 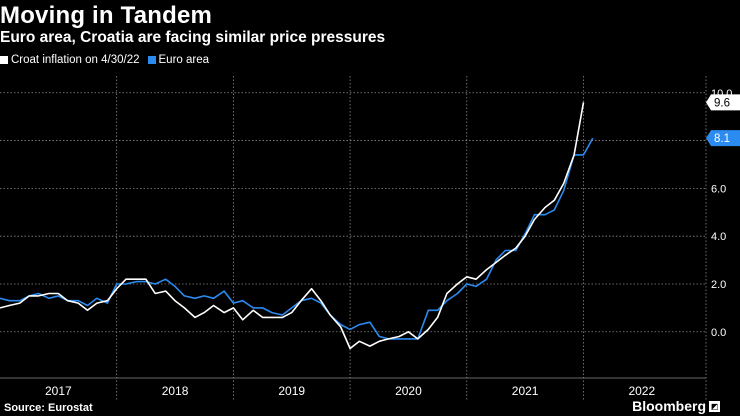 What do you see at coordinates (714, 406) in the screenshot?
I see `bloomberg-terminal-icon: ◩` at bounding box center [714, 406].